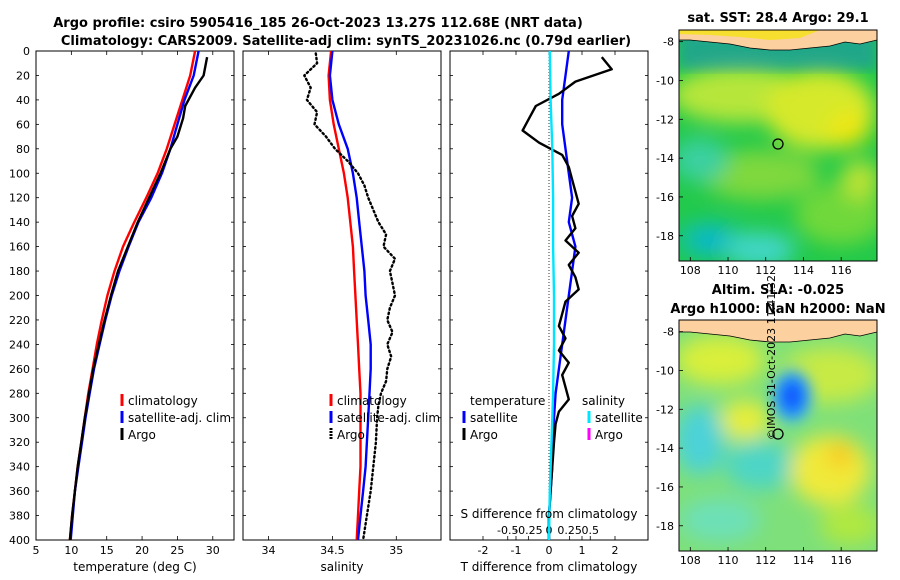  What do you see at coordinates (19, 442) in the screenshot?
I see `depth-tick-label: 320` at bounding box center [19, 442].